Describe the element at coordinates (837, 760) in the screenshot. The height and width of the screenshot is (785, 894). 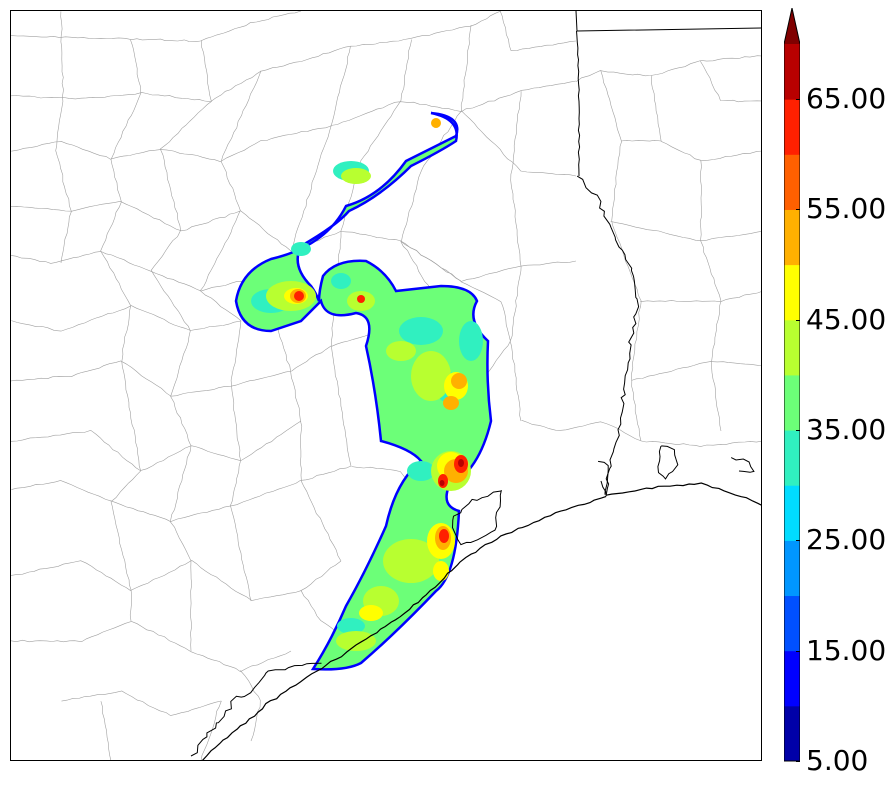
I see `colorbar-tick-label: 5.00` at that location.